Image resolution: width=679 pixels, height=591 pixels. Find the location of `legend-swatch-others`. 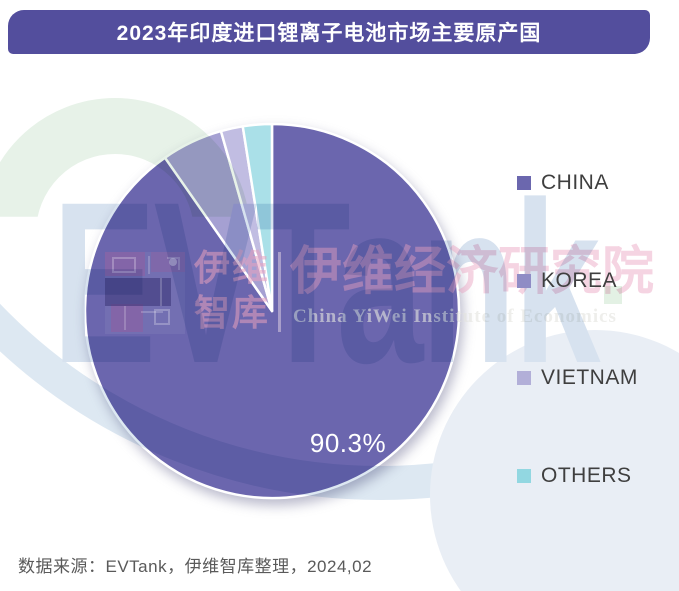

legend-swatch-others is located at coordinates (524, 476).